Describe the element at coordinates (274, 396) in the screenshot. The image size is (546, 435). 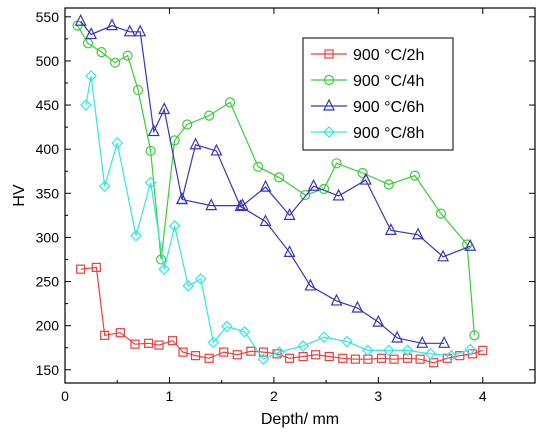
I see `x-tick-label: 2` at that location.